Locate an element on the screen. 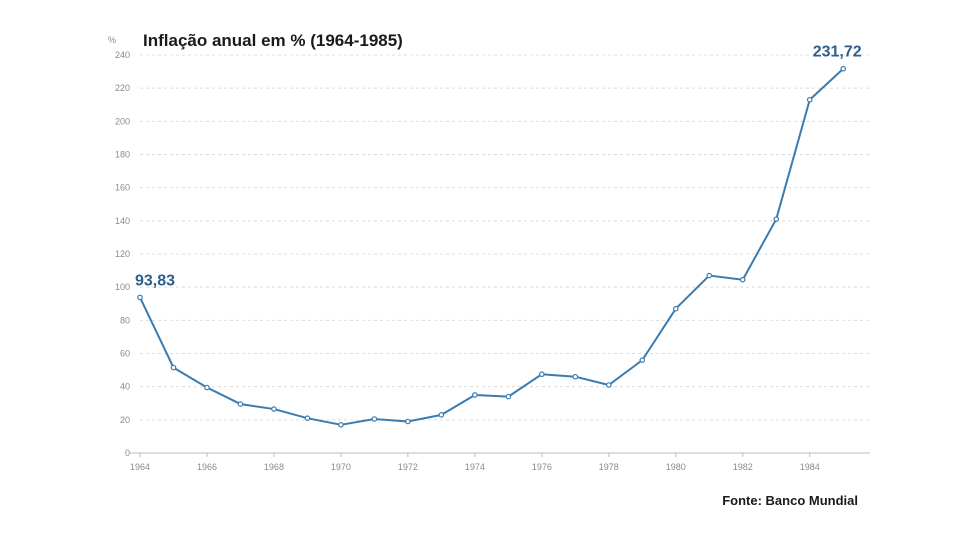 This screenshot has width=976, height=549. y-tick-label: 160 is located at coordinates (122, 188).